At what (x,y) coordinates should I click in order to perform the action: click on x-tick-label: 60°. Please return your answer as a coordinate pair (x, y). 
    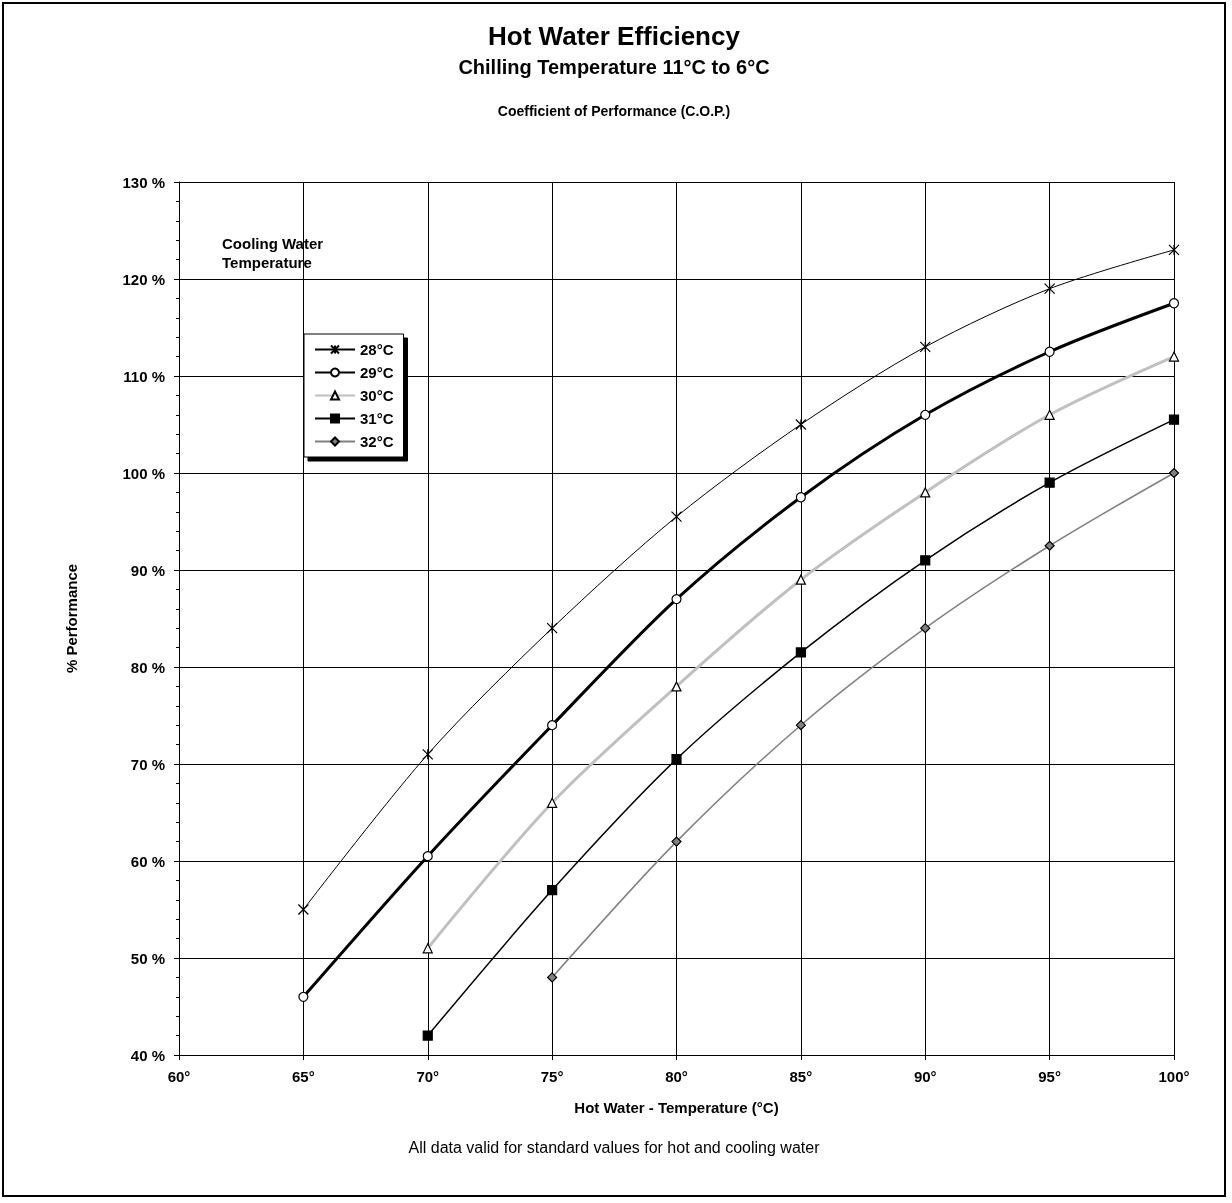
    Looking at the image, I should click on (179, 1076).